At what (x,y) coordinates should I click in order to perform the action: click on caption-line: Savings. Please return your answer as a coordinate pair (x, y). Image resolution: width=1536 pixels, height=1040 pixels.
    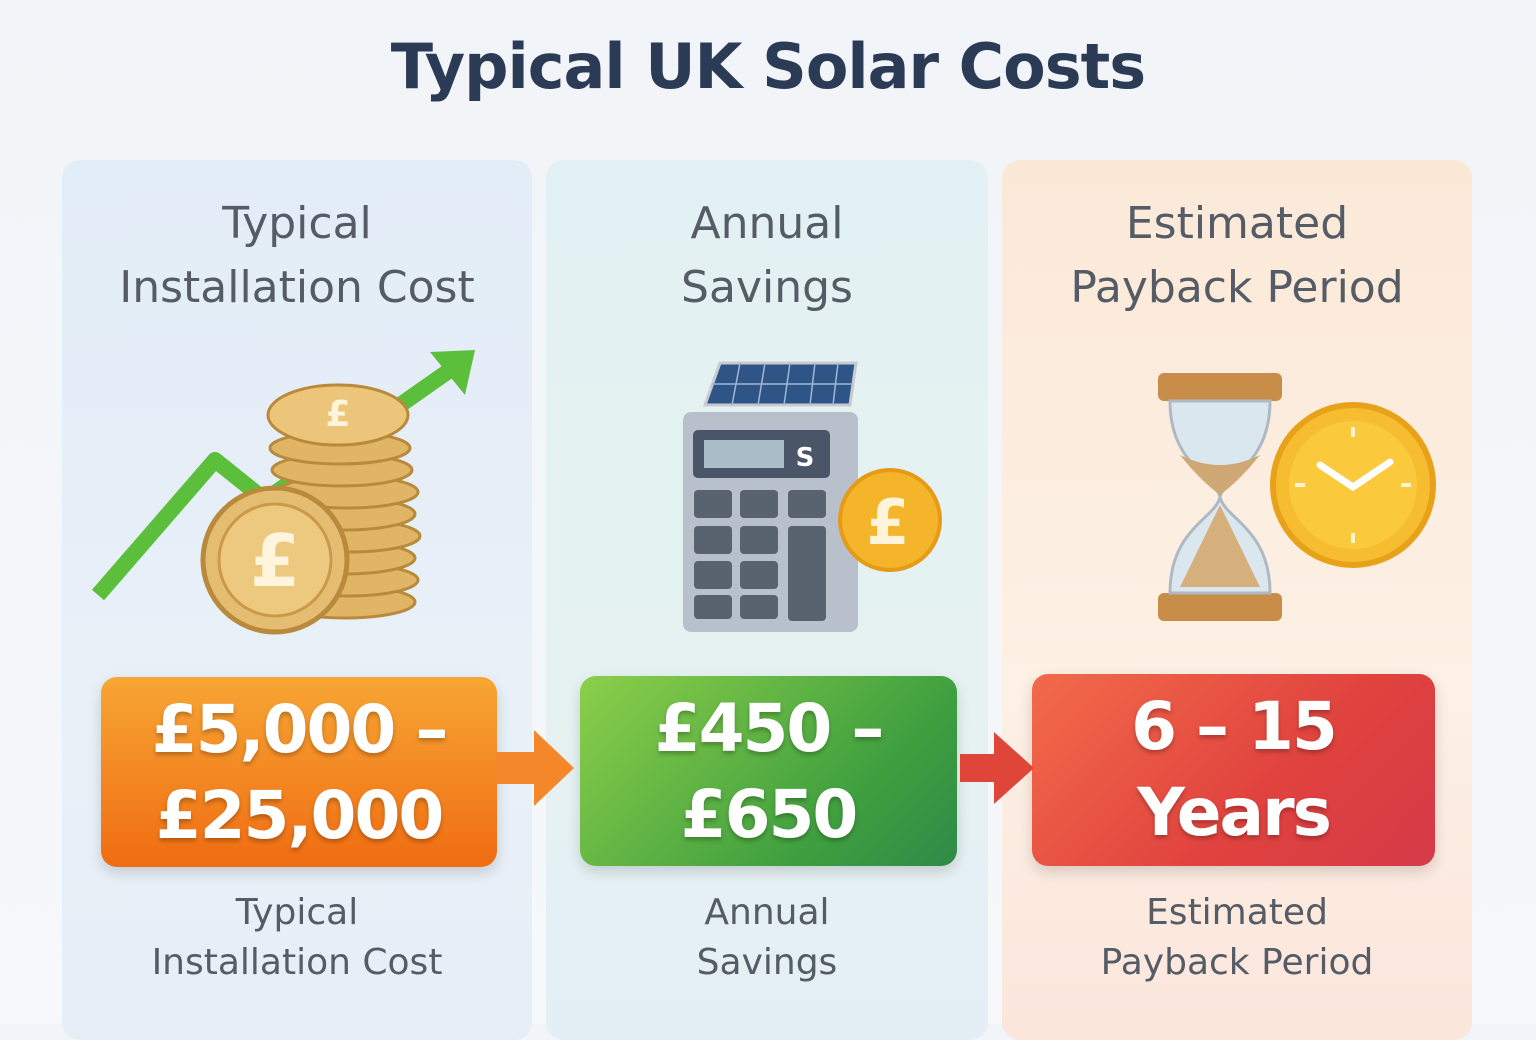
    Looking at the image, I should click on (767, 962).